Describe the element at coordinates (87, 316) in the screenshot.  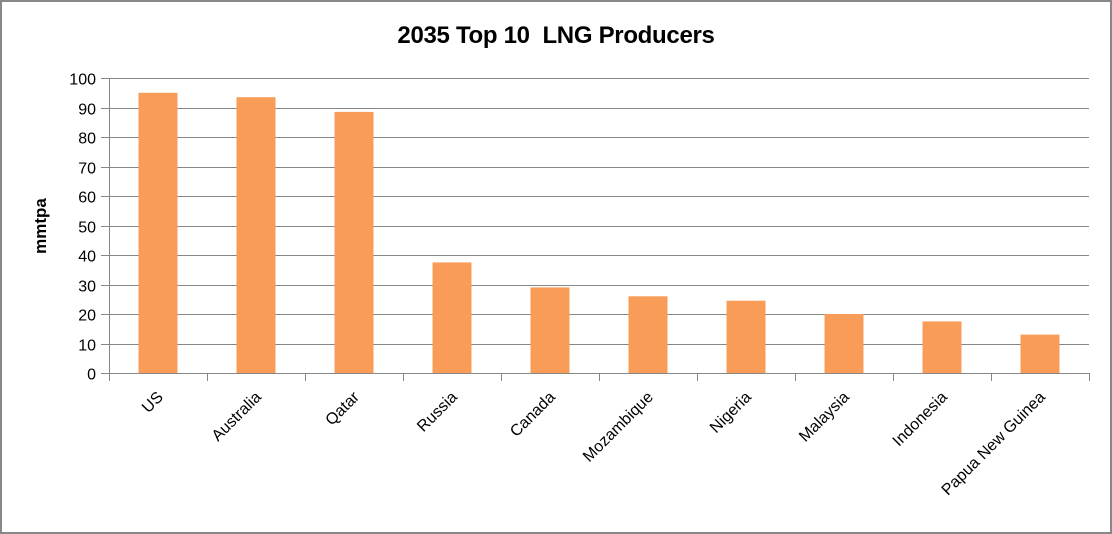
I see `y-tick-label: 20` at that location.